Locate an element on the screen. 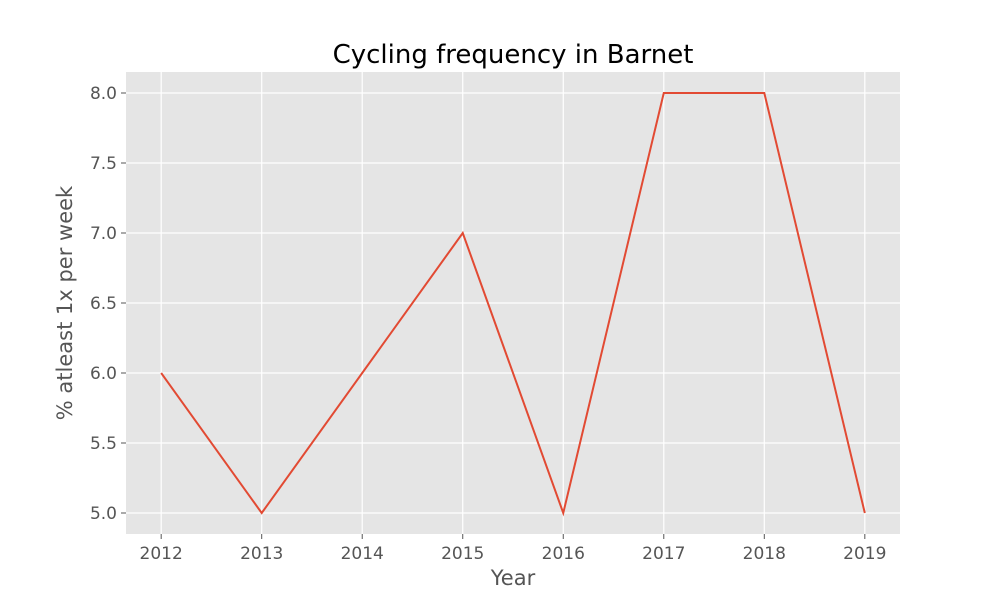 This screenshot has width=1000, height=600. x-axis-label: Year is located at coordinates (513, 578).